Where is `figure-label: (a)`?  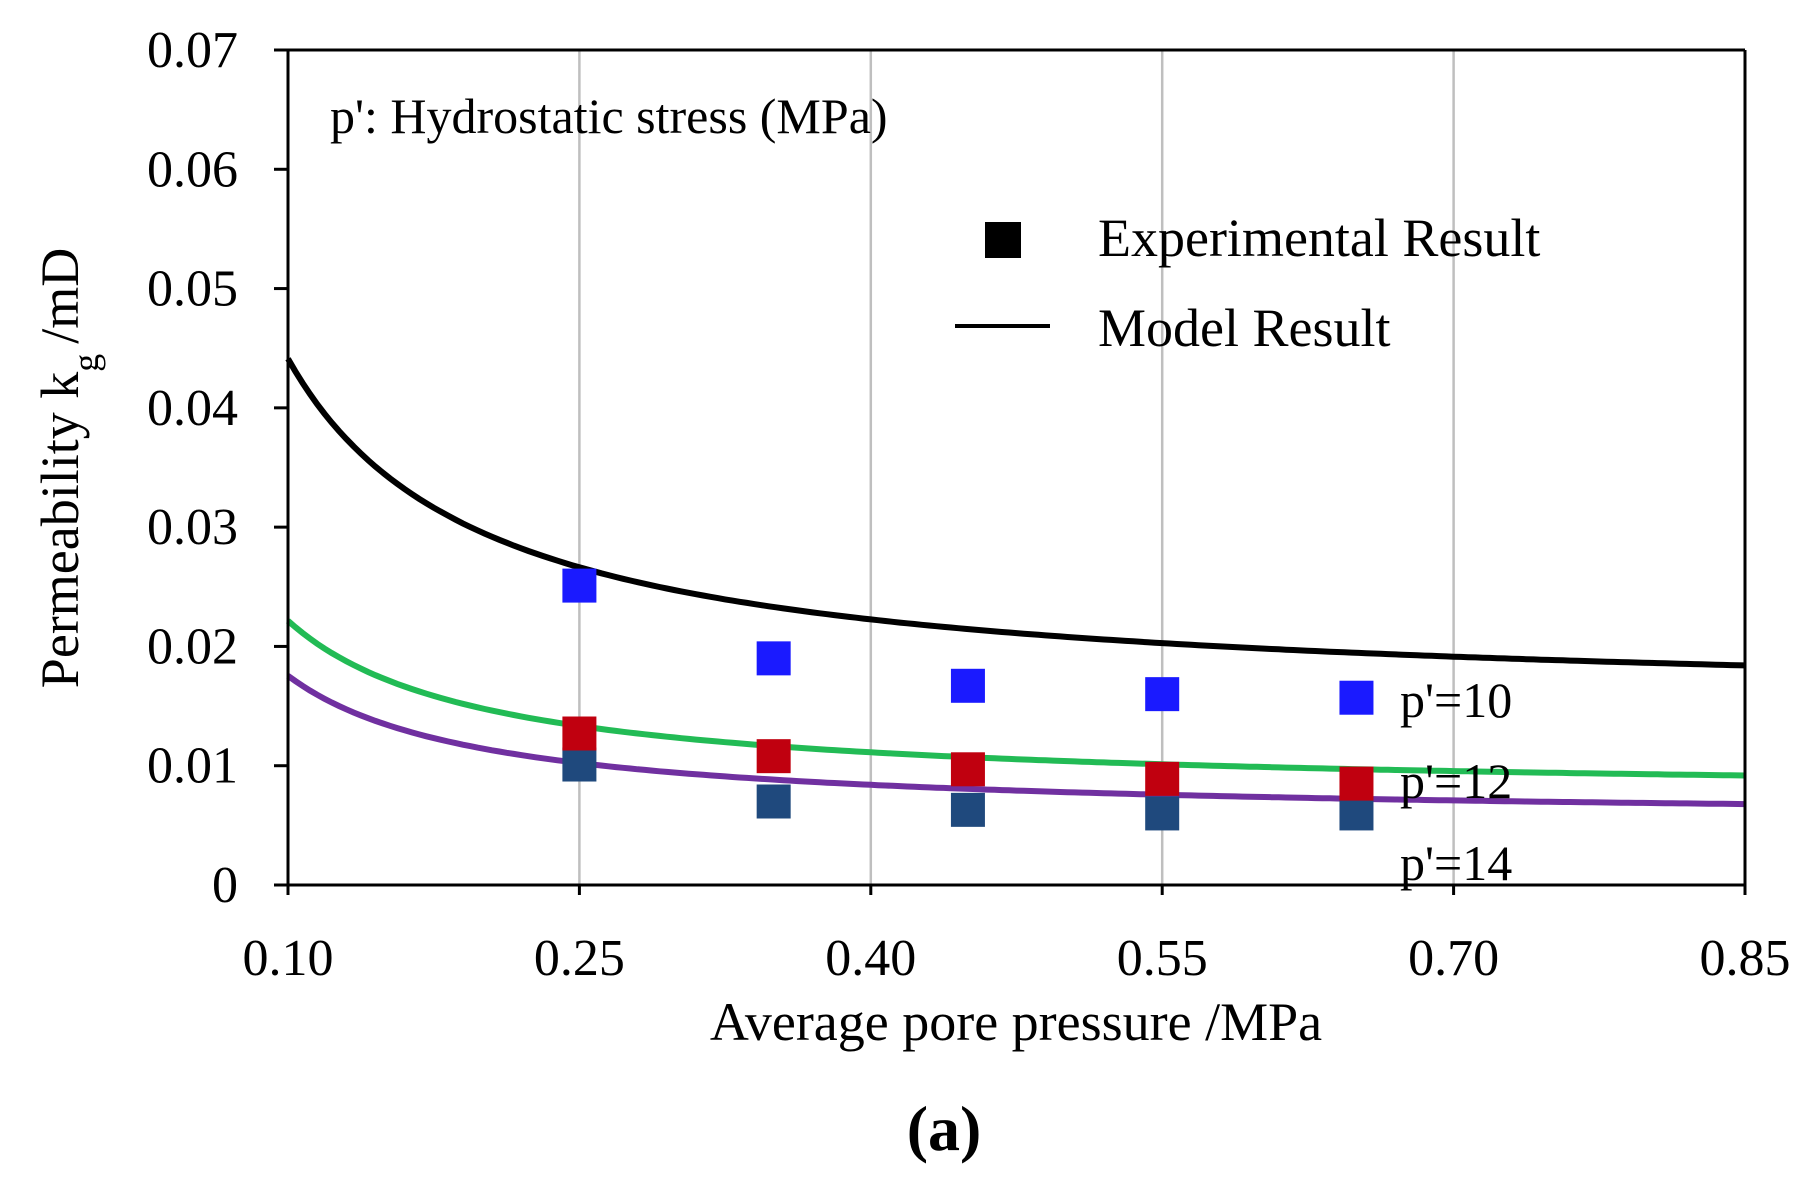 figure-label: (a) is located at coordinates (944, 1128).